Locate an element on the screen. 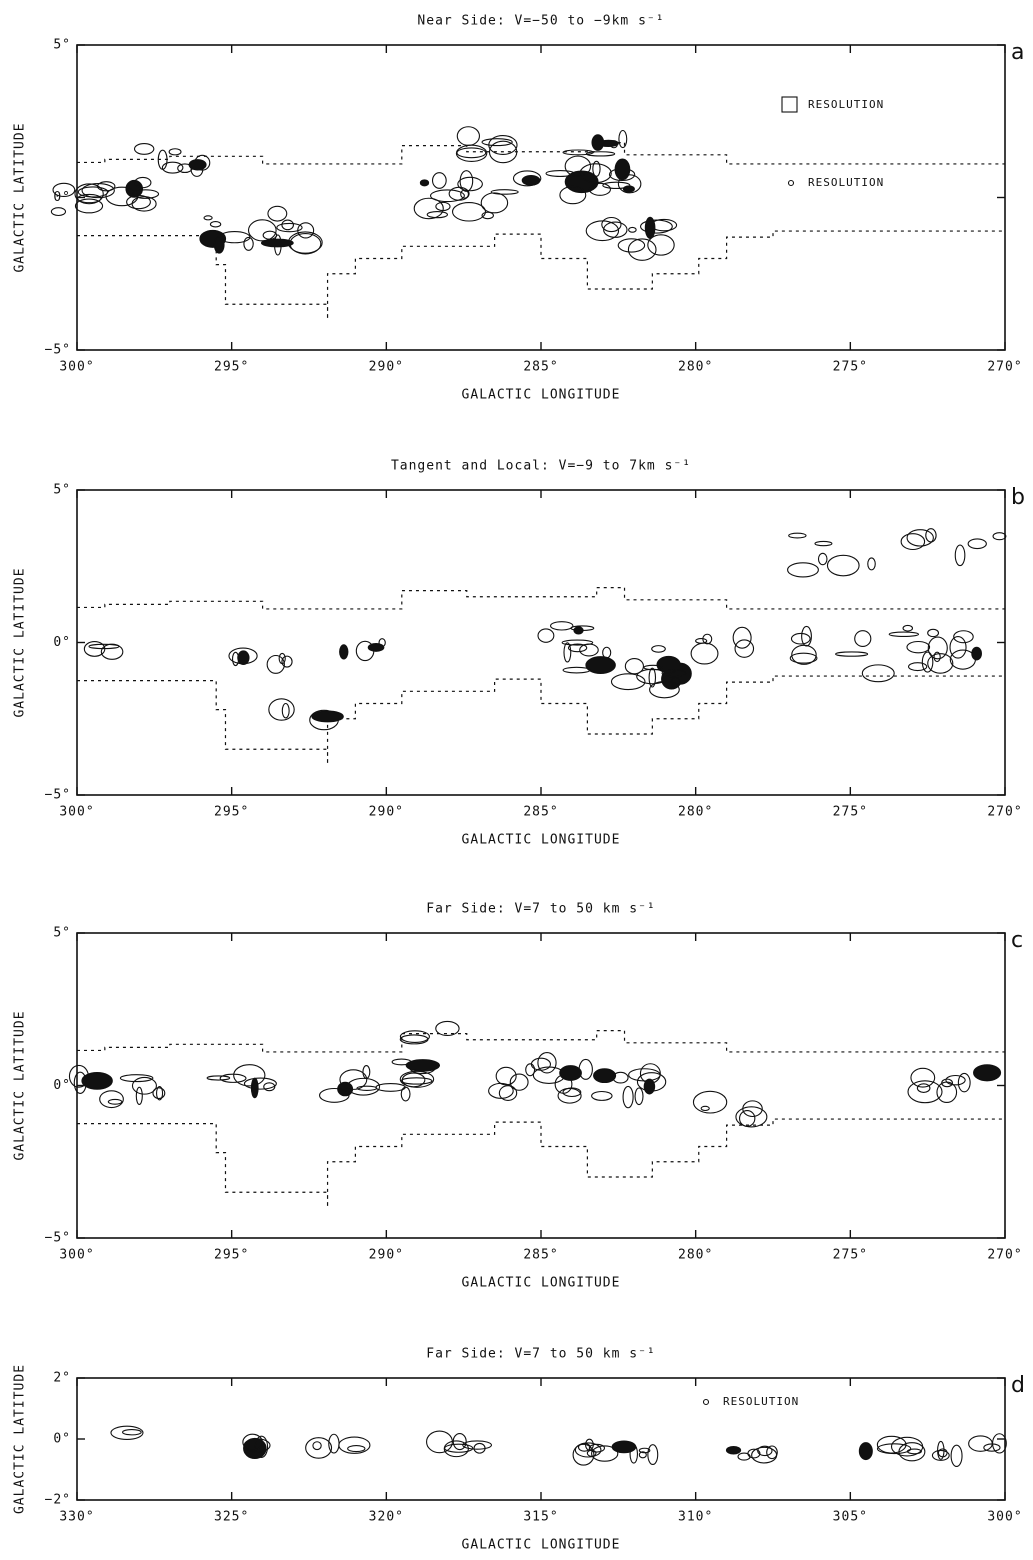  y-tick-label: −5° is located at coordinates (58, 795).